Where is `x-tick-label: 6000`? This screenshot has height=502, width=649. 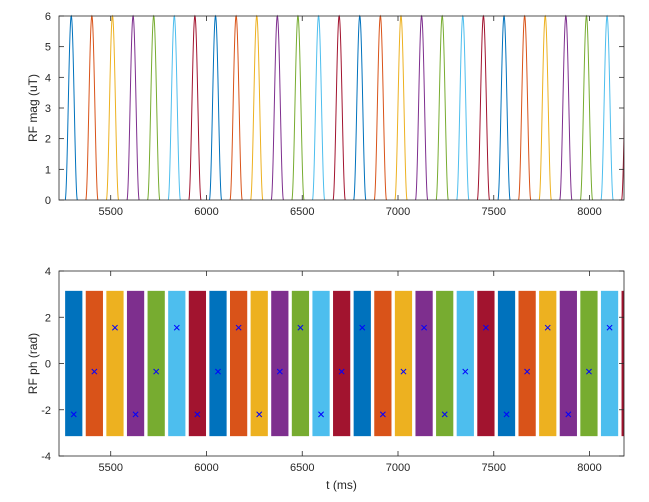 x-tick-label: 6000 is located at coordinates (206, 212).